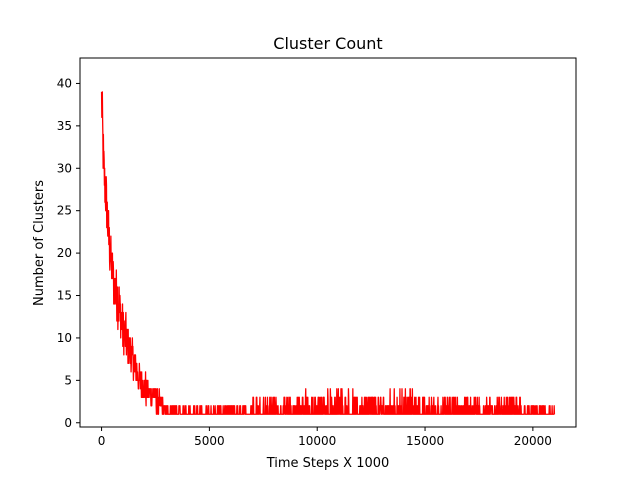 The width and height of the screenshot is (640, 480). I want to click on x-axis: 0 5000 10000 15000 20000, so click(325, 437).